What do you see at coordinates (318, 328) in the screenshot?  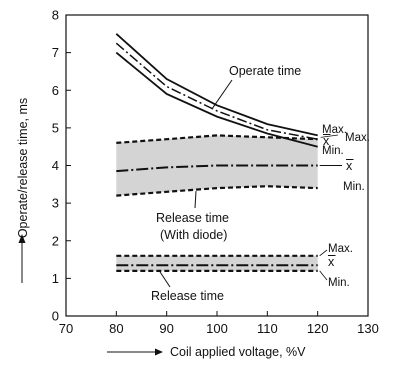 I see `x-tick-label: 120` at bounding box center [318, 328].